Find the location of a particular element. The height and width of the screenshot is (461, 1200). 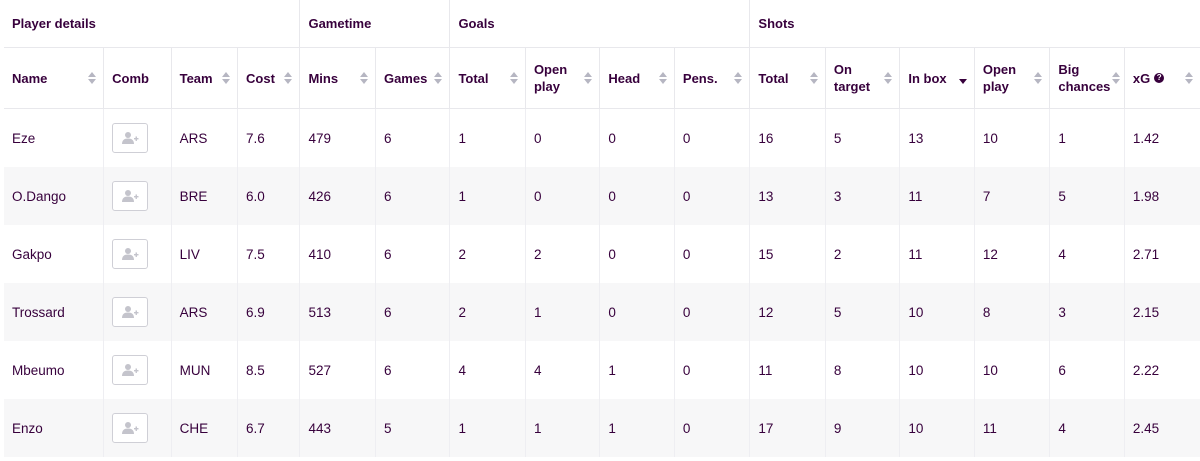

cell-team: ARS is located at coordinates (205, 312).